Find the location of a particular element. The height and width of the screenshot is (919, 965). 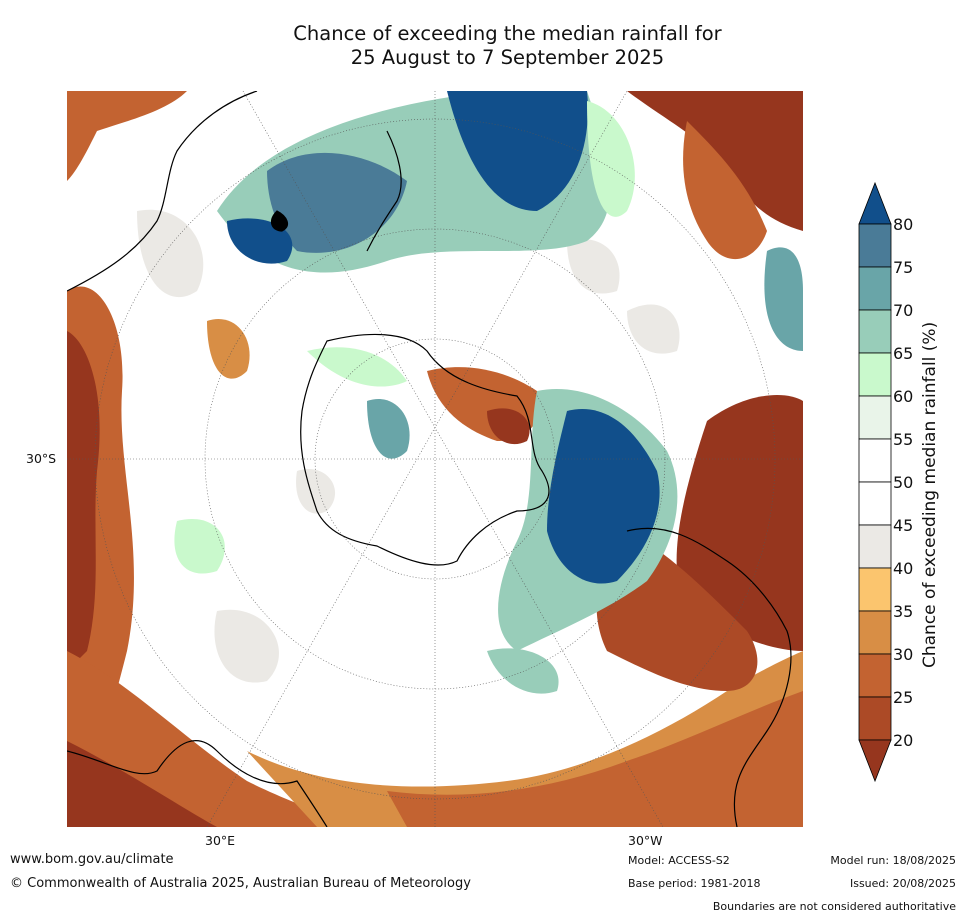

longitude-label-30e: 30°E is located at coordinates (220, 840).